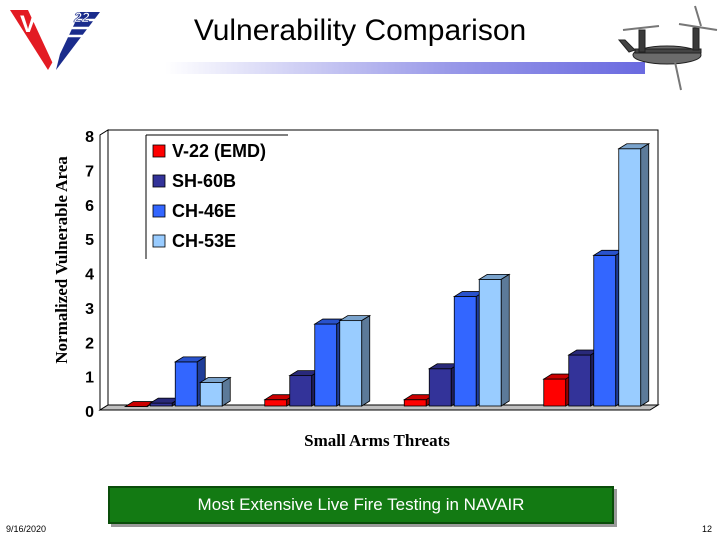 Image resolution: width=720 pixels, height=540 pixels. I want to click on y-tick-label: 2, so click(89, 343).